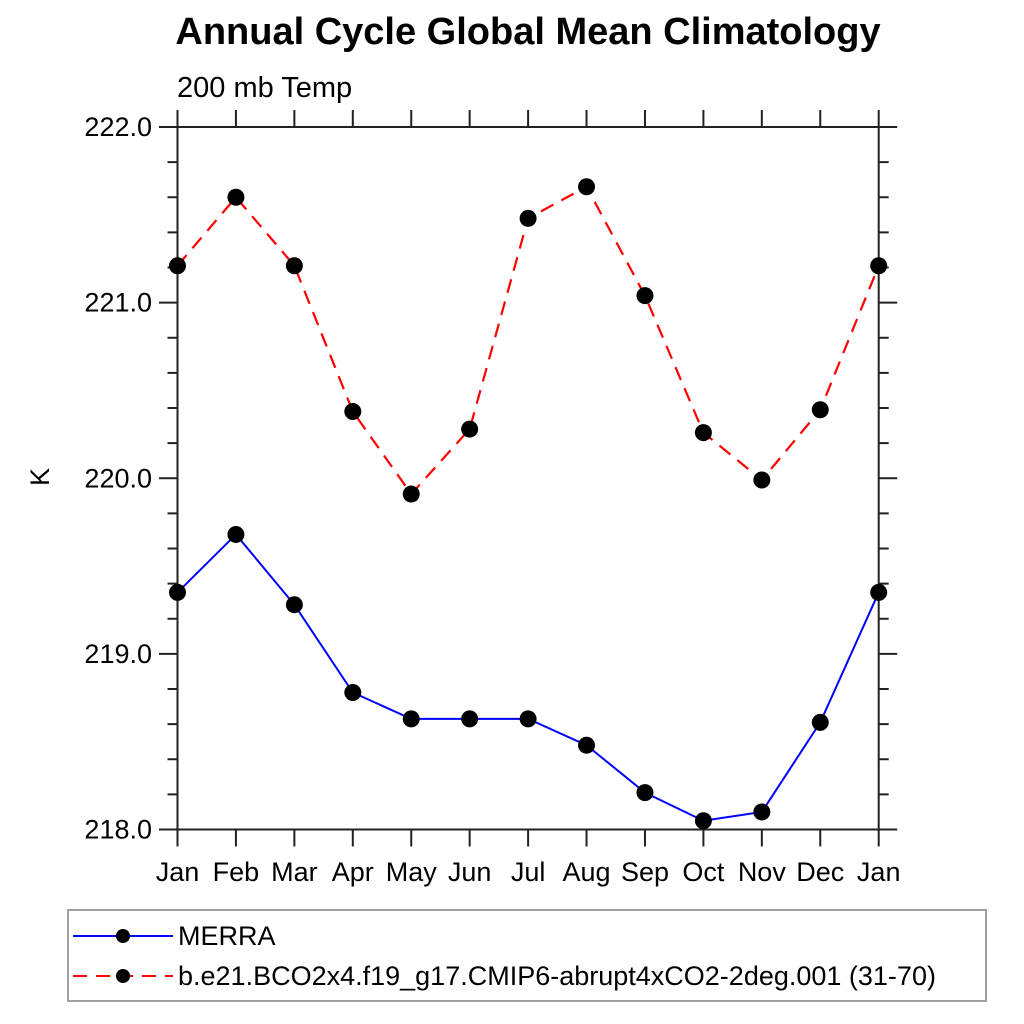  What do you see at coordinates (412, 872) in the screenshot?
I see `x-tick-label: May` at bounding box center [412, 872].